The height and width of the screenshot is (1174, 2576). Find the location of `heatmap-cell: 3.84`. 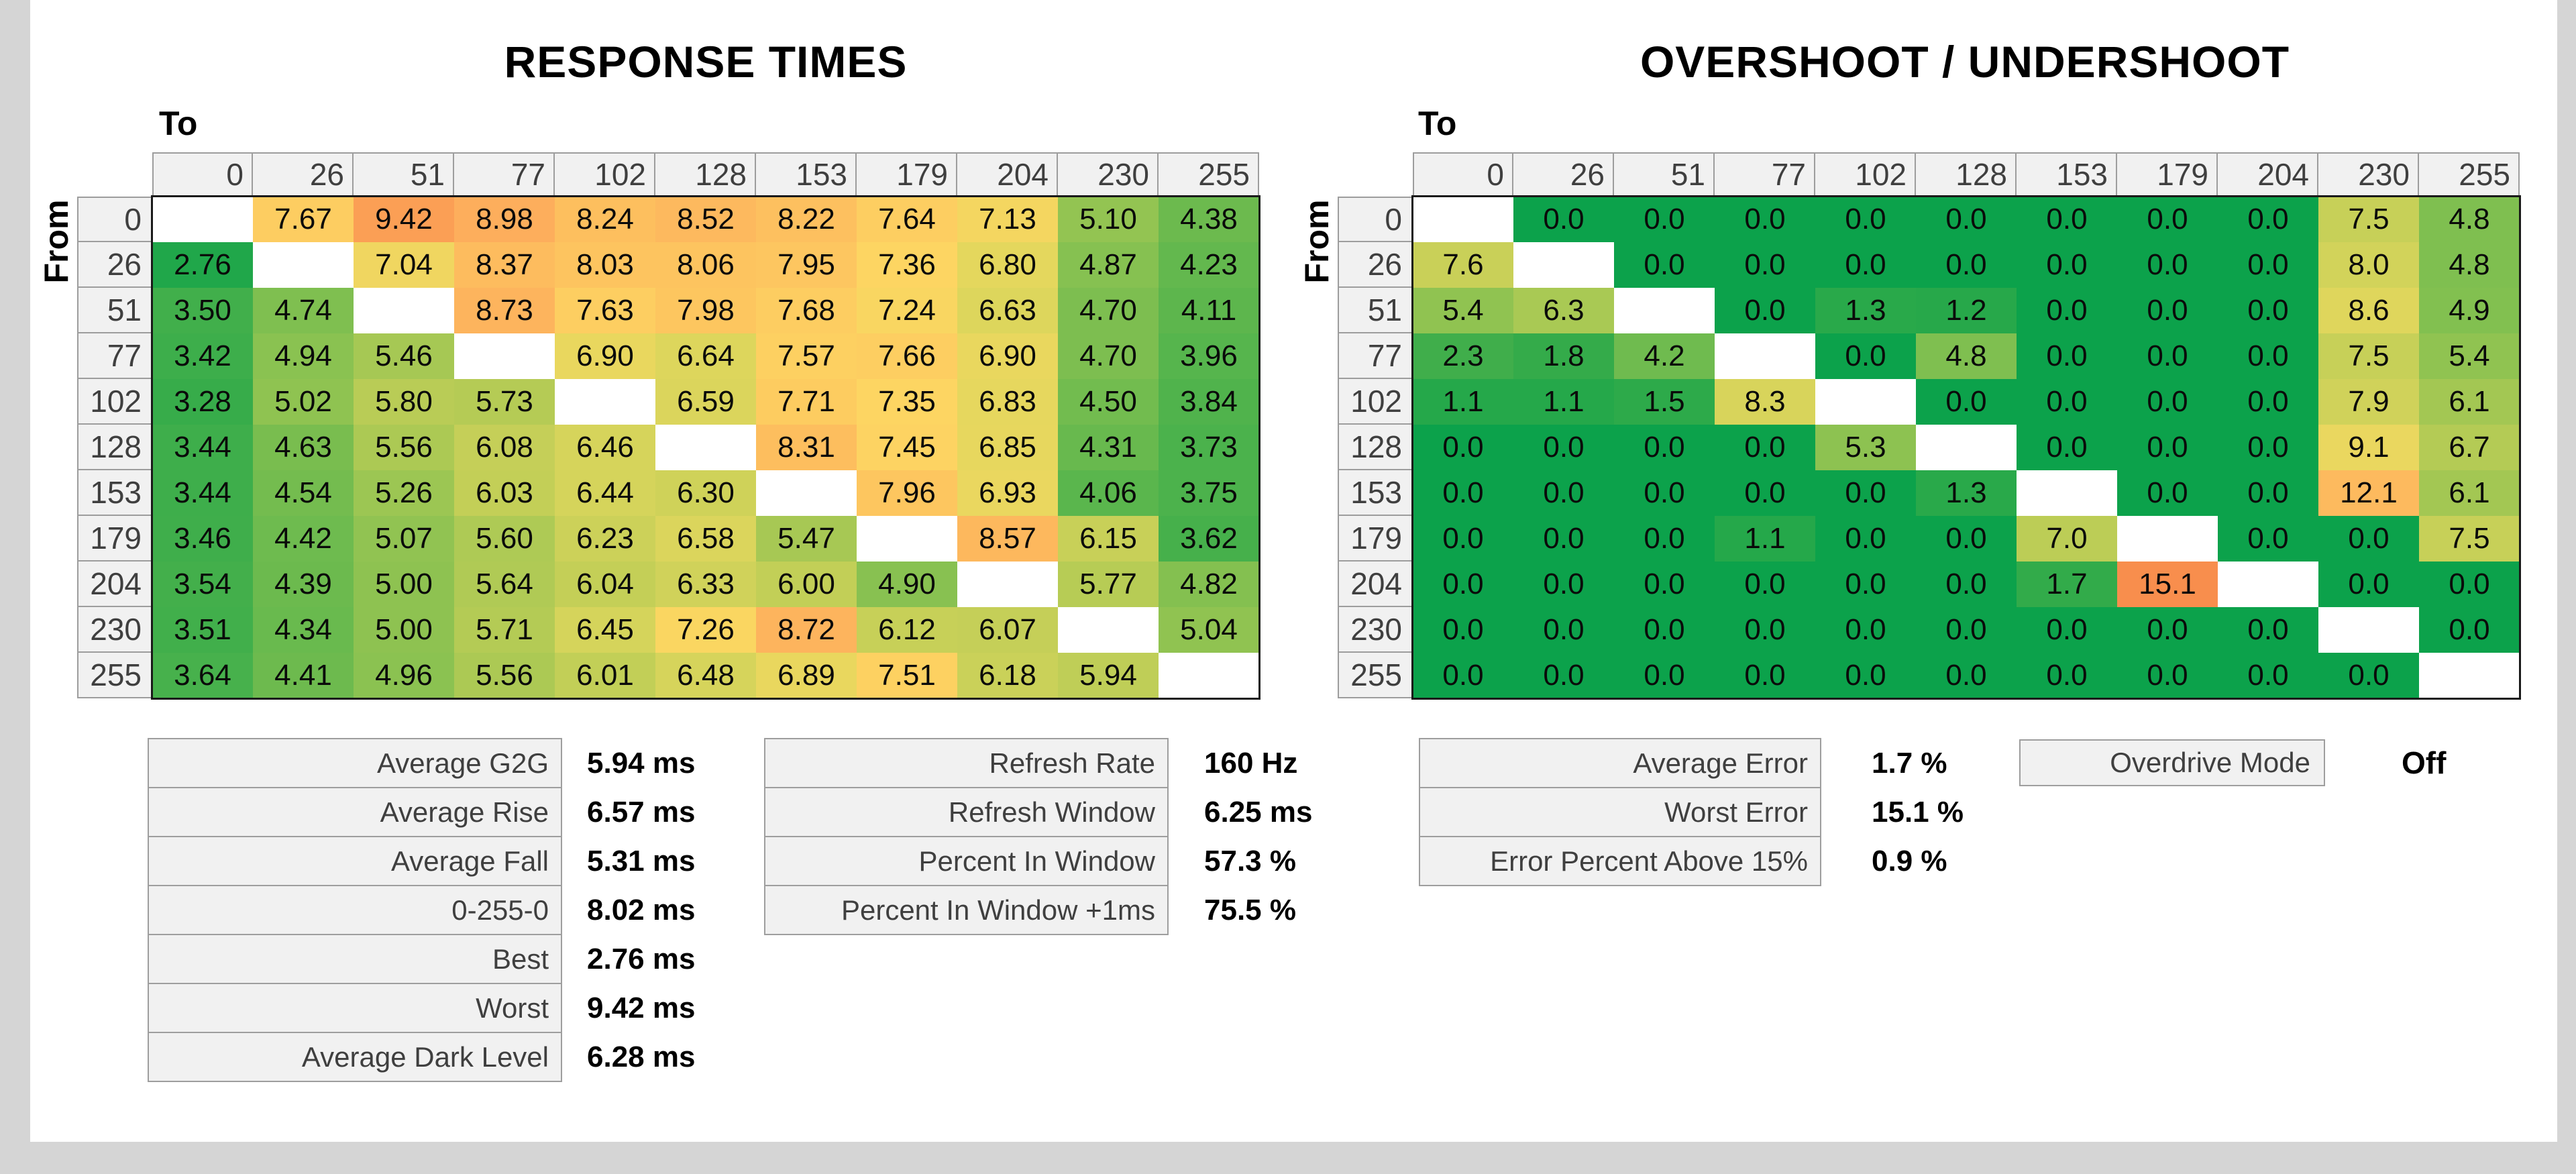

heatmap-cell: 3.84 is located at coordinates (1209, 402).